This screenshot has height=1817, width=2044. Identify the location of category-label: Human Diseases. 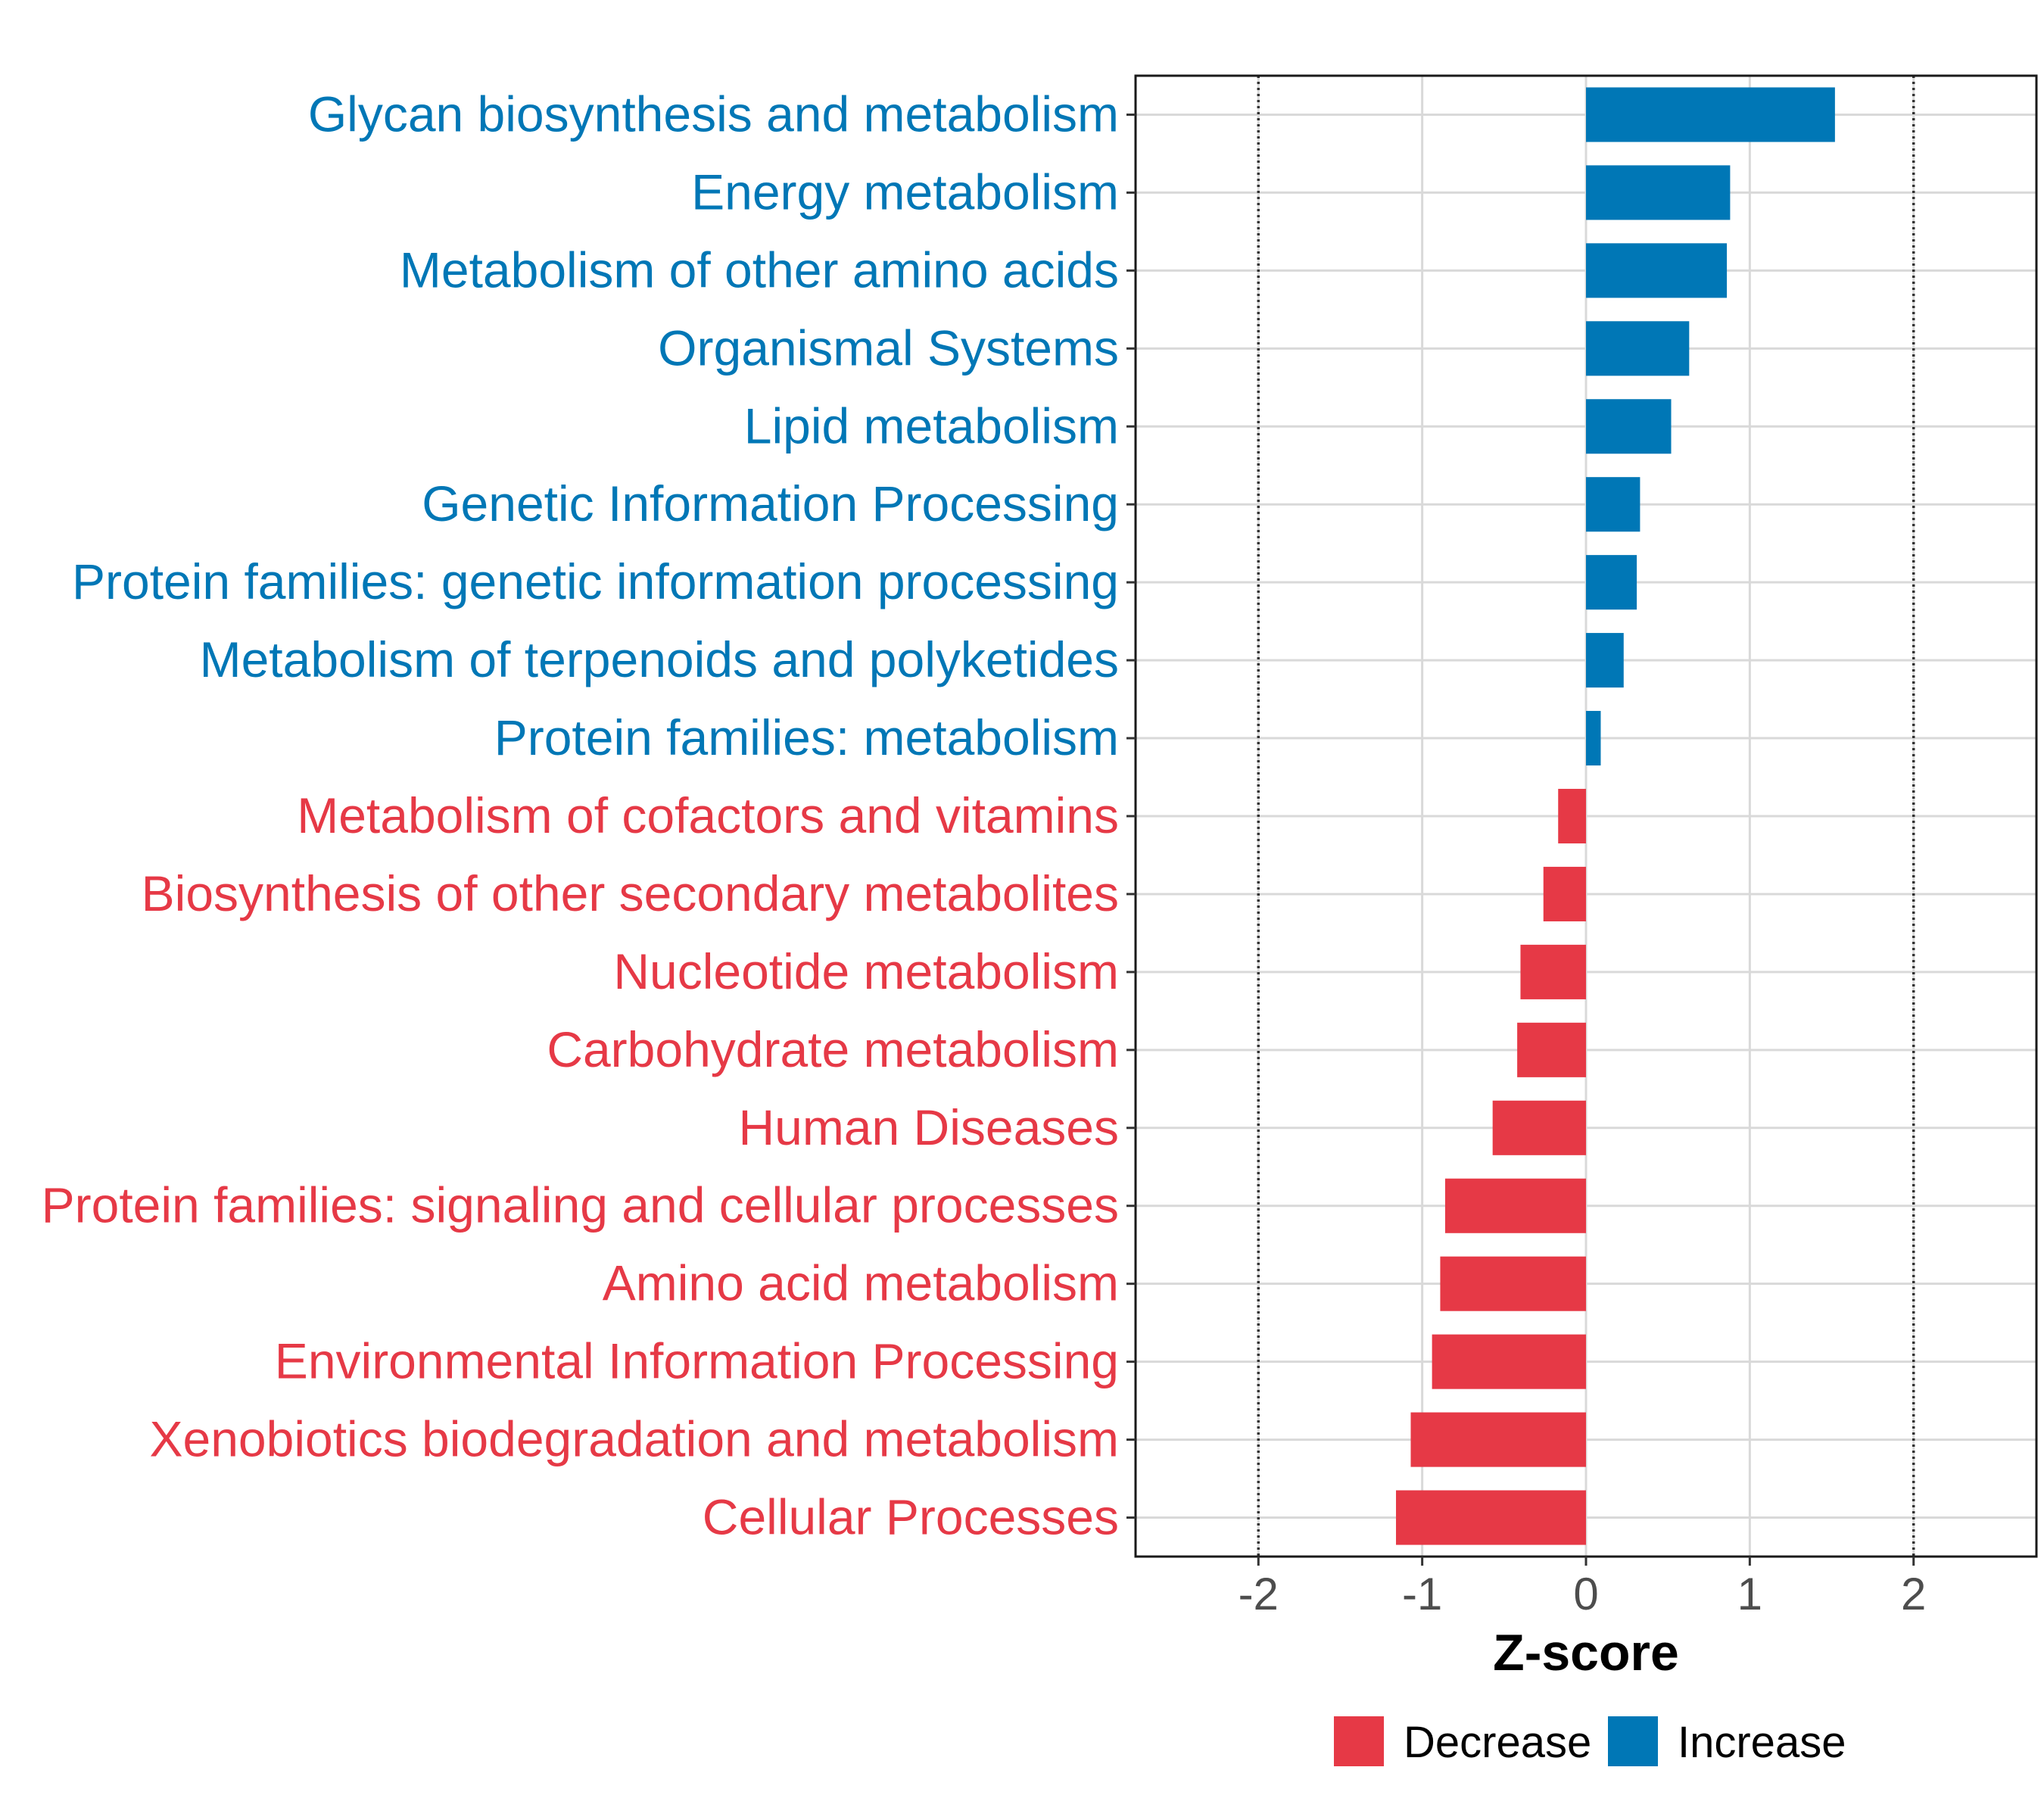
(928, 1127).